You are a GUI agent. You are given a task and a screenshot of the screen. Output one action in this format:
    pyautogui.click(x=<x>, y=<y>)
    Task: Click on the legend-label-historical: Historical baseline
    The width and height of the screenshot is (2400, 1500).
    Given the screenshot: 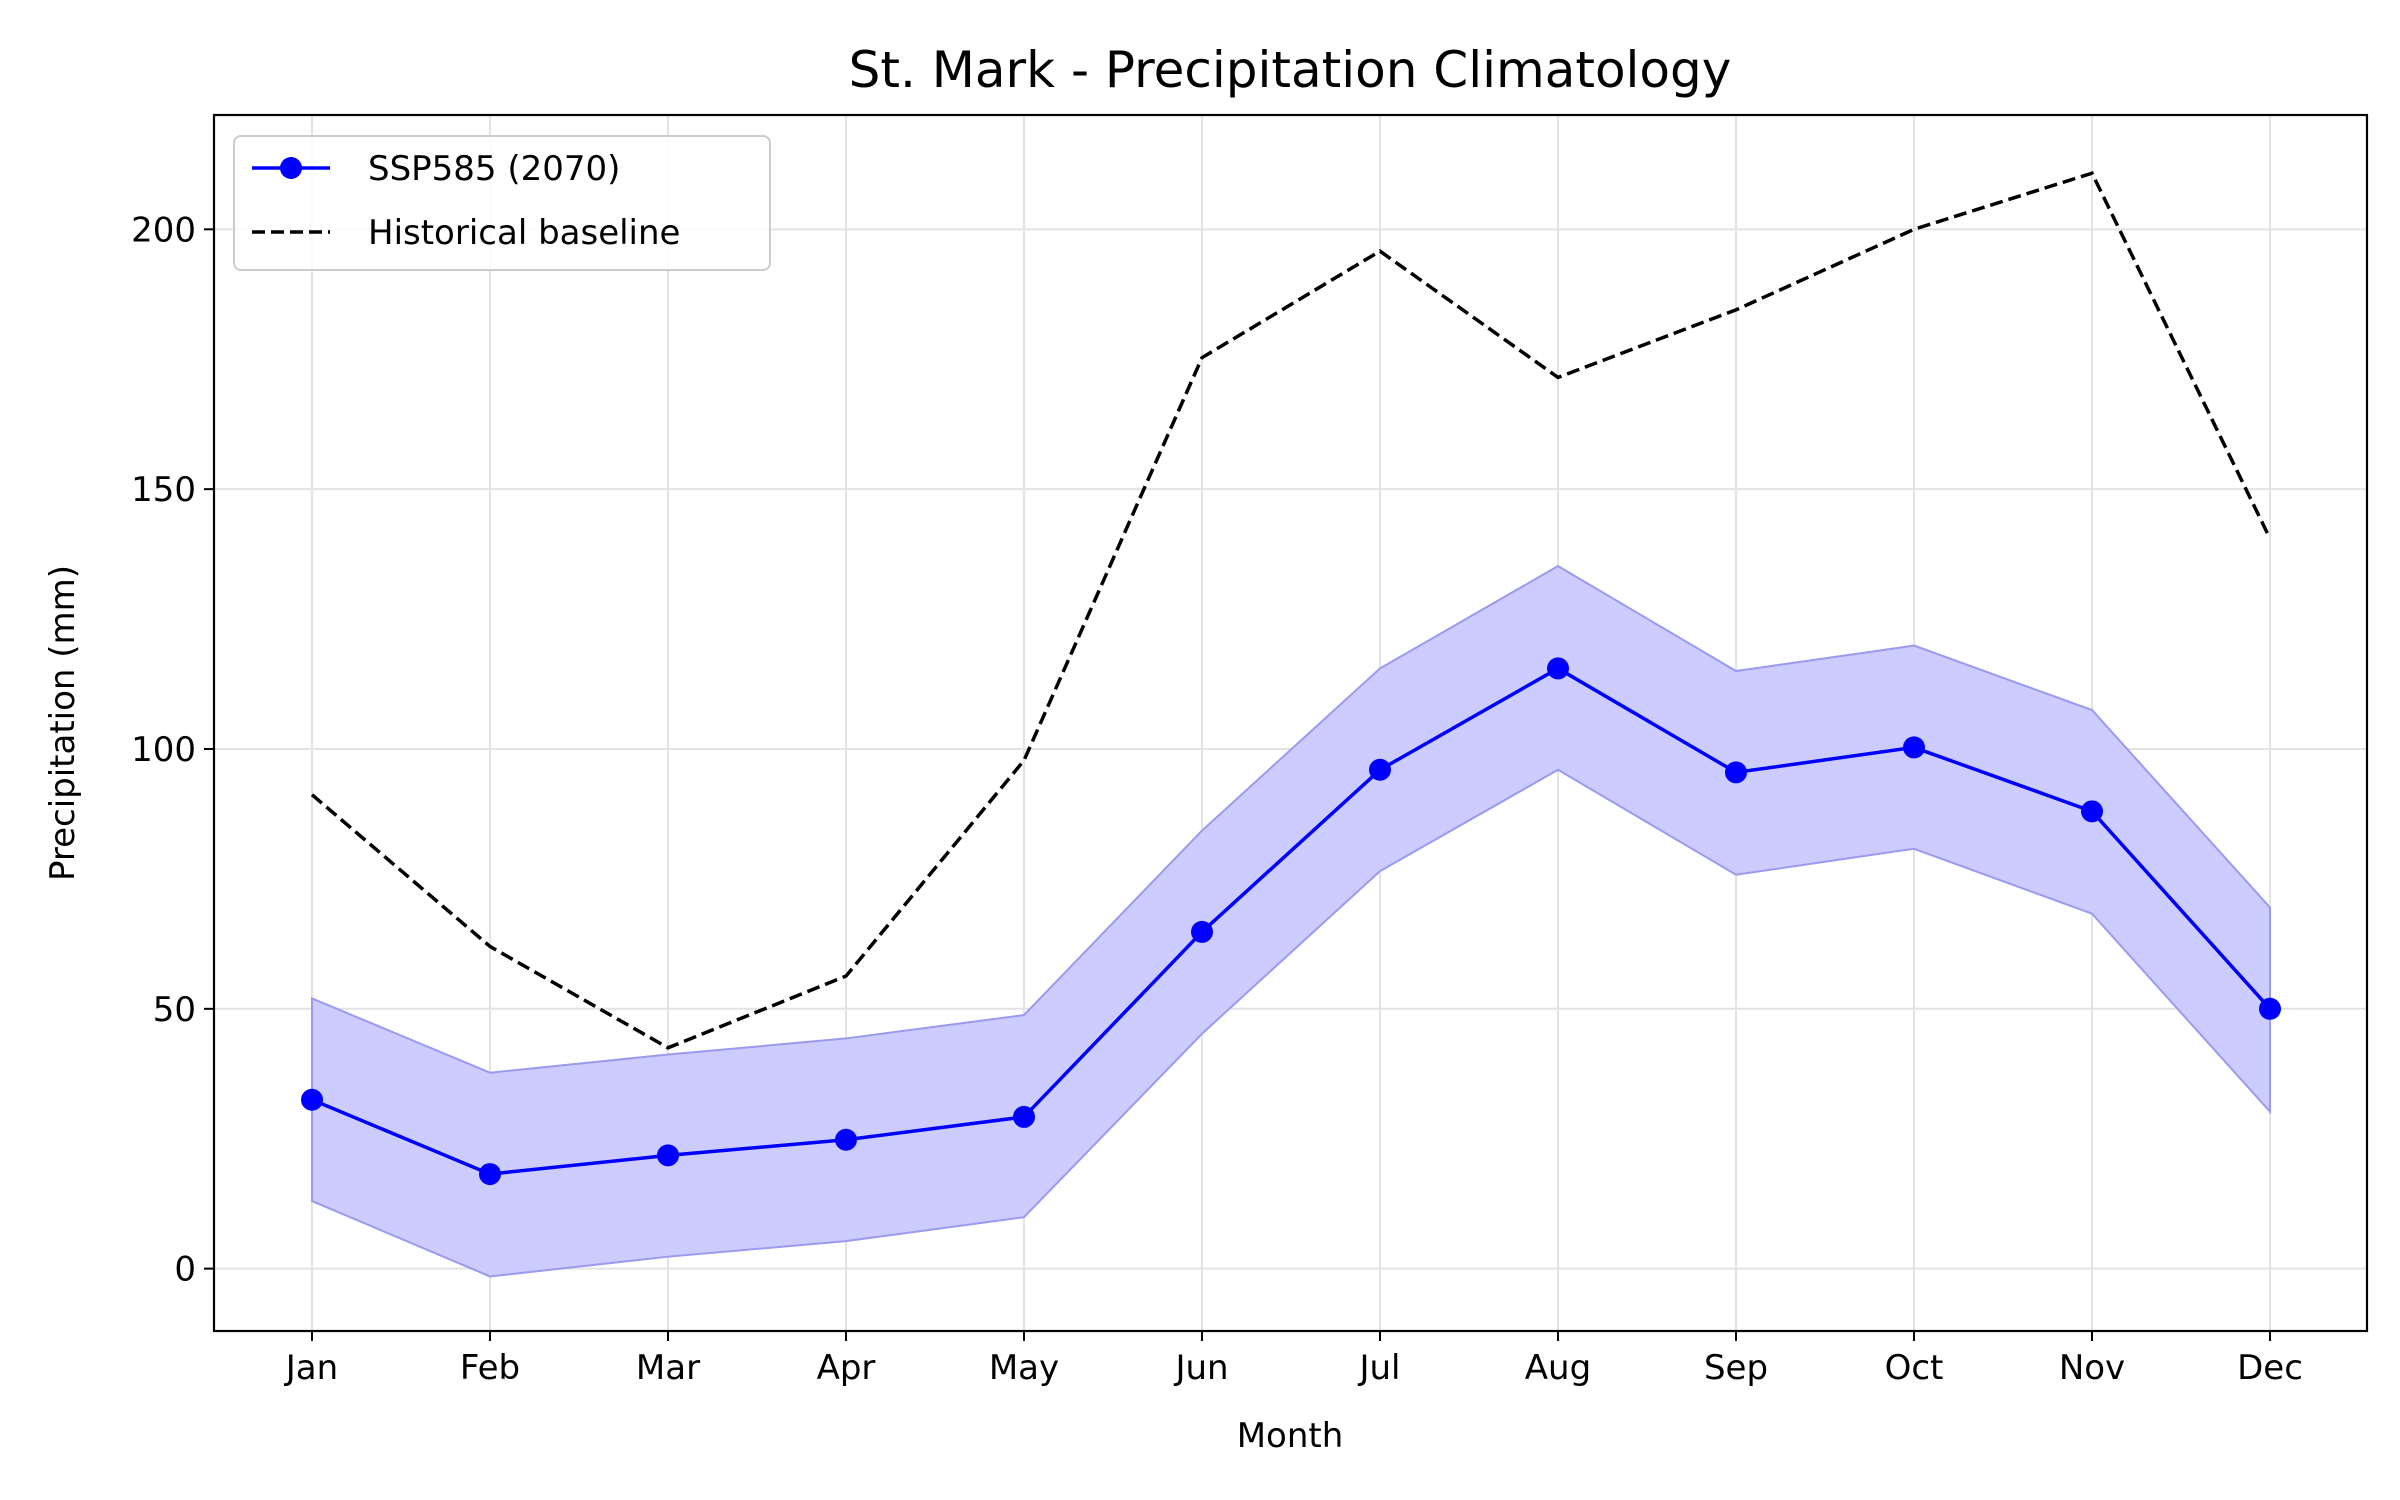 What is the action you would take?
    pyautogui.click(x=524, y=233)
    